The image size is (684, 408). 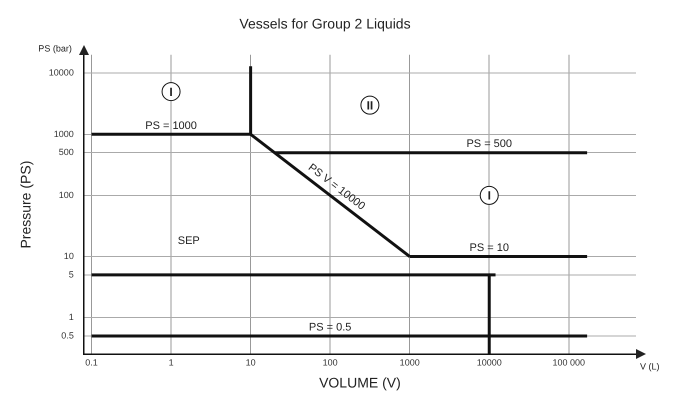 What do you see at coordinates (64, 133) in the screenshot?
I see `y-tick-label: 1000` at bounding box center [64, 133].